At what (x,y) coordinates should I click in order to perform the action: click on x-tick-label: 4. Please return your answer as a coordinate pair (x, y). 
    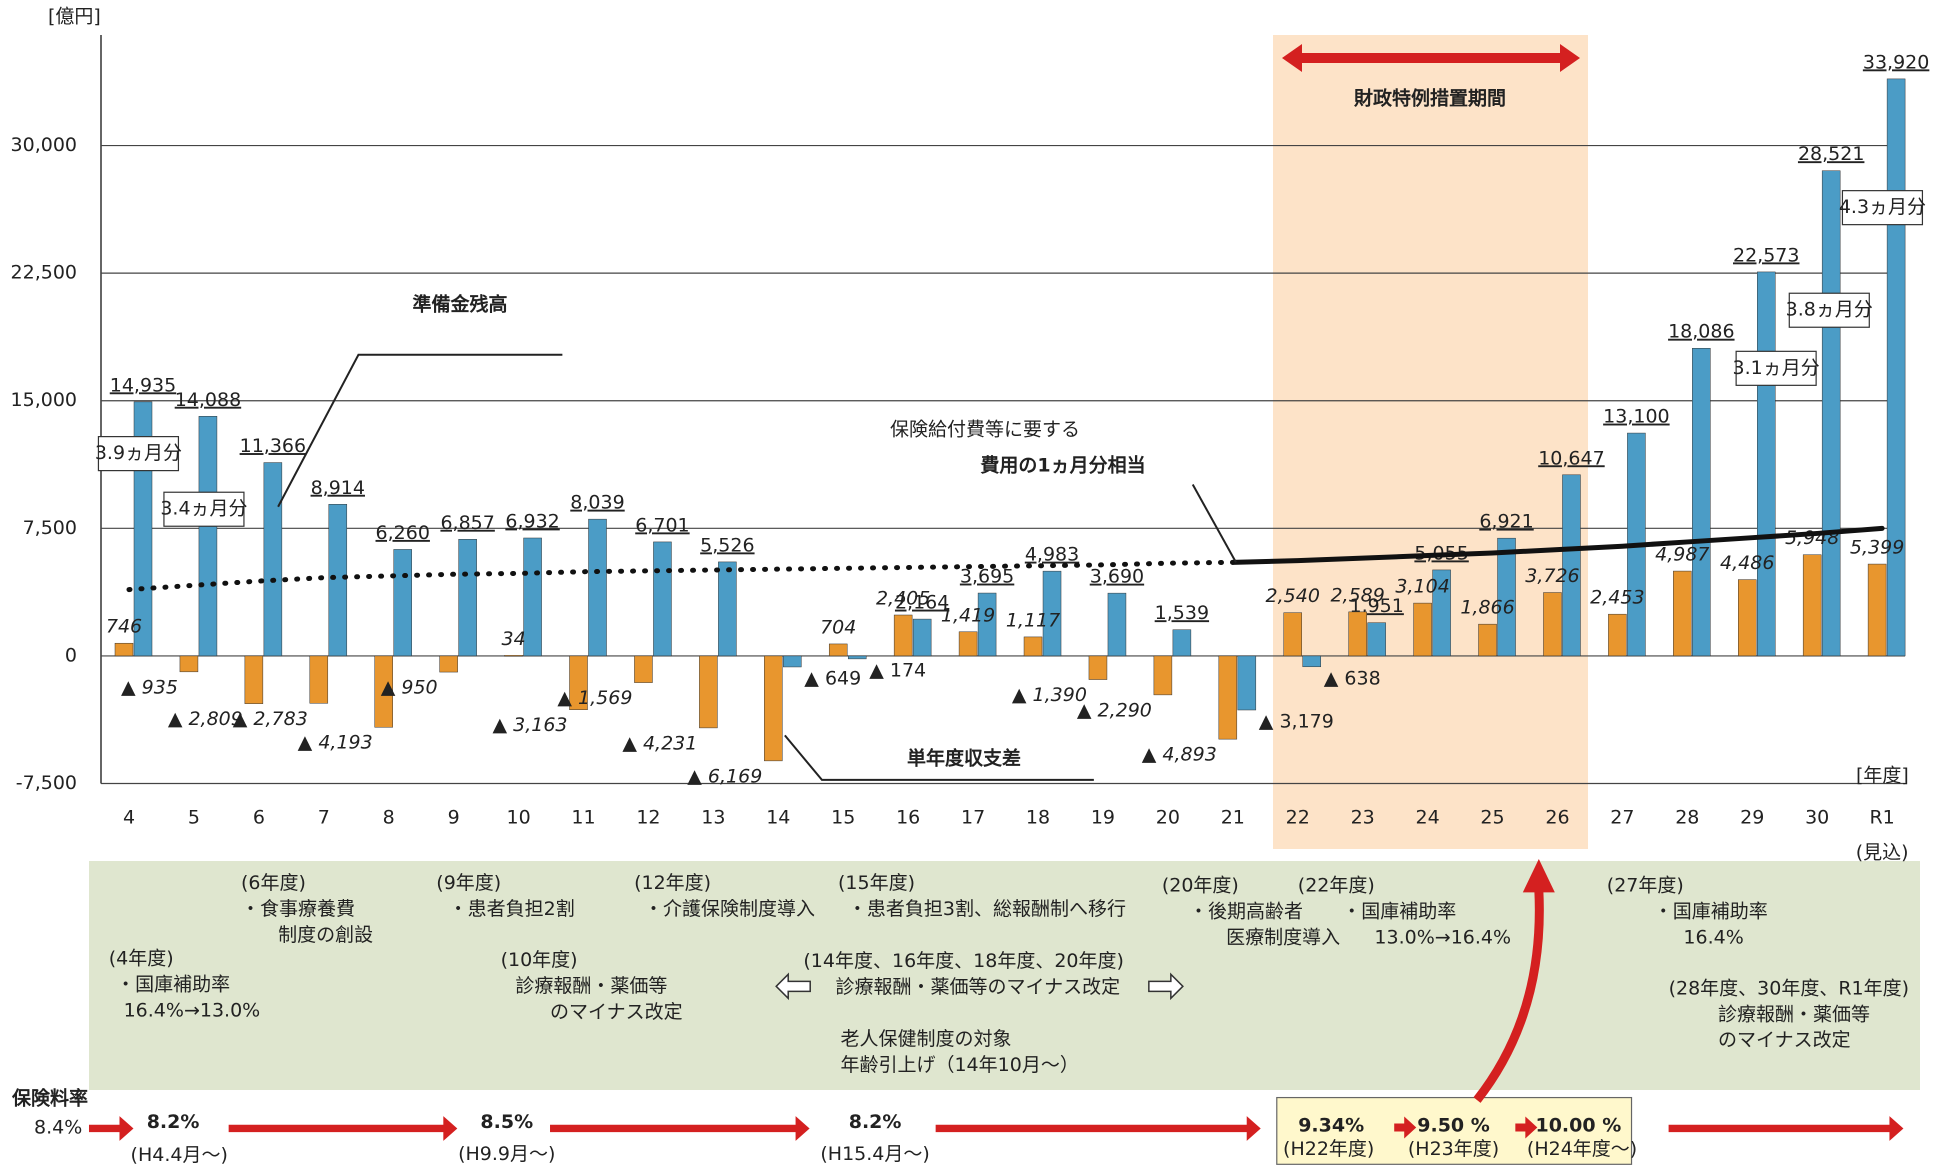
    Looking at the image, I should click on (129, 818).